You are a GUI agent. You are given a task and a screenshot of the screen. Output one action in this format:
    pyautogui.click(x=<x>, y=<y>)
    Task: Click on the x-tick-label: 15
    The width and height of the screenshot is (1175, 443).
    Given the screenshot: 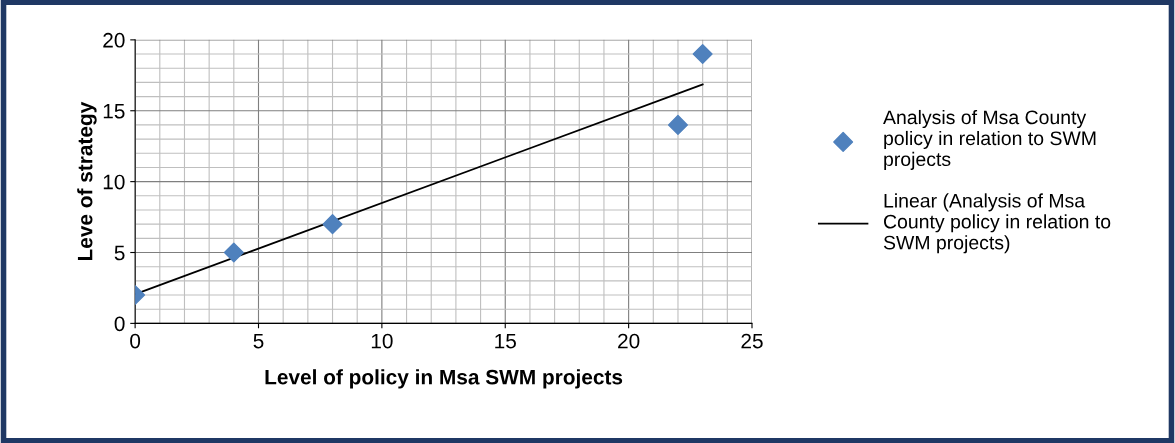 What is the action you would take?
    pyautogui.click(x=505, y=341)
    